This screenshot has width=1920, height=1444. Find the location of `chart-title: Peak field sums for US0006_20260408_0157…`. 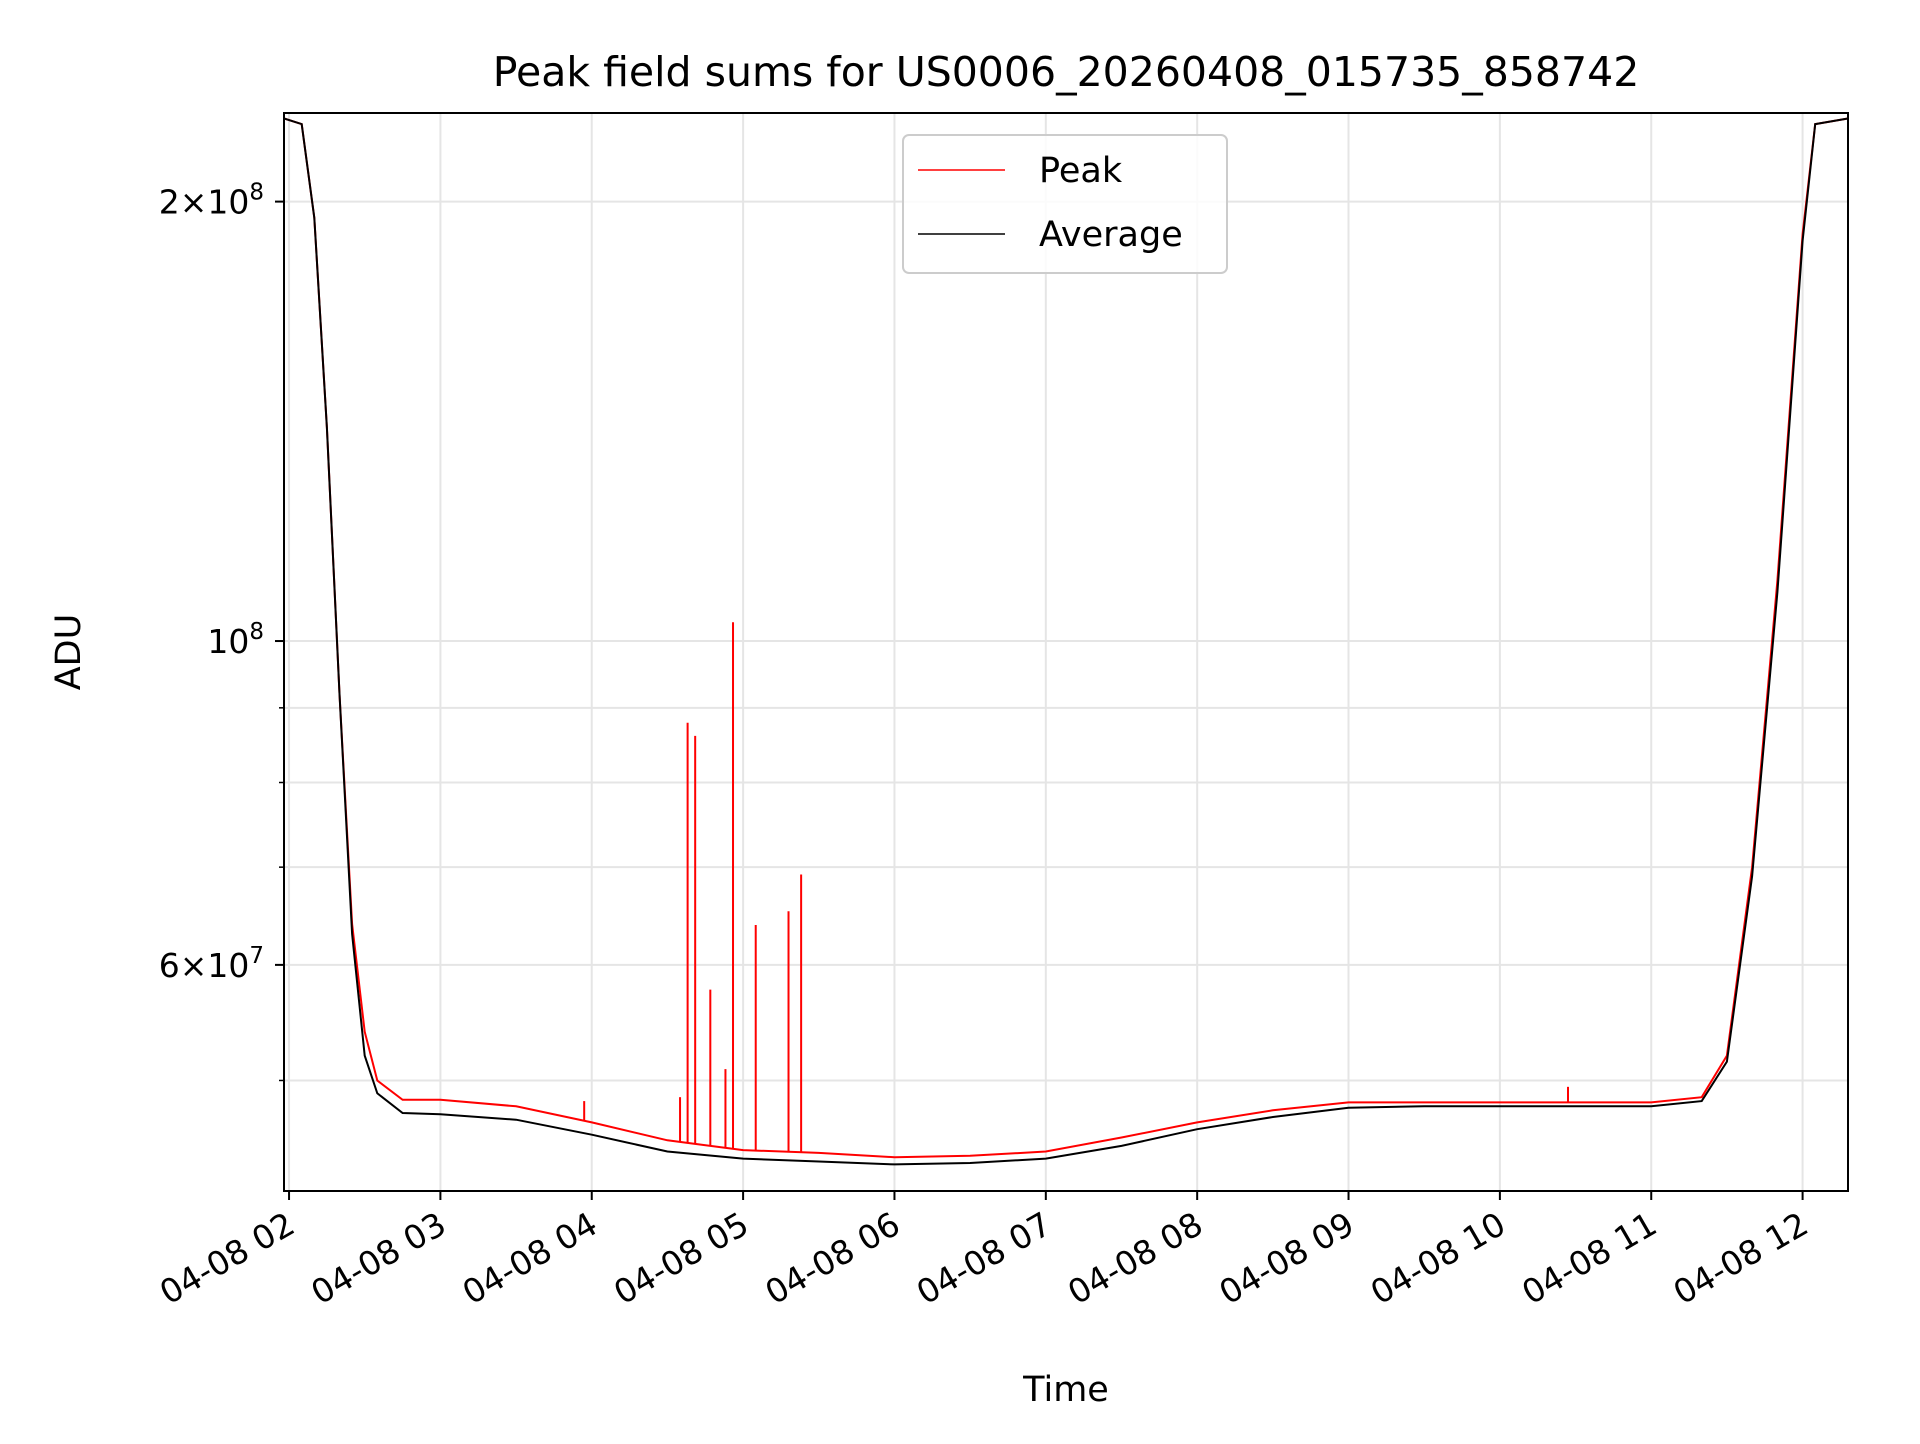

chart-title: Peak field sums for US0006_20260408_0157… is located at coordinates (1066, 72).